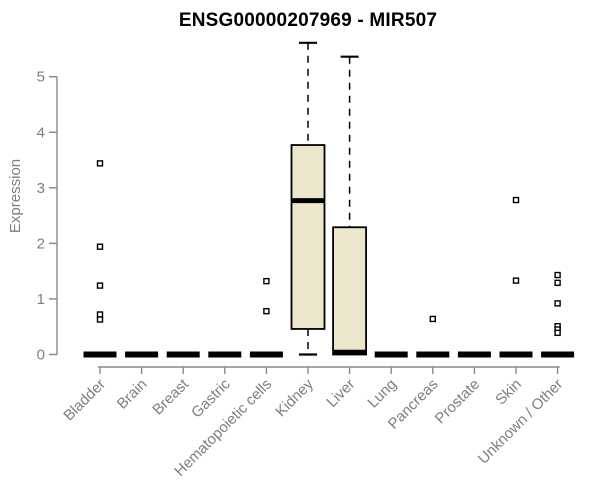  Describe the element at coordinates (266, 317) in the screenshot. I see `box-hematopoietic-cells` at that location.